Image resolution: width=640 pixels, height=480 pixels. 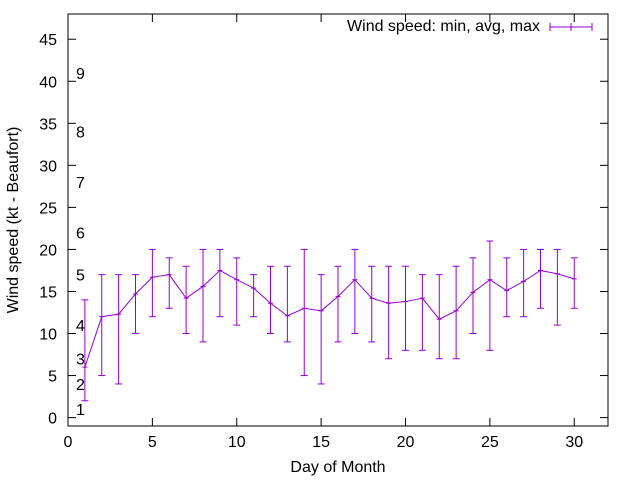 What do you see at coordinates (321, 442) in the screenshot?
I see `x-tick-label-15: 15` at bounding box center [321, 442].